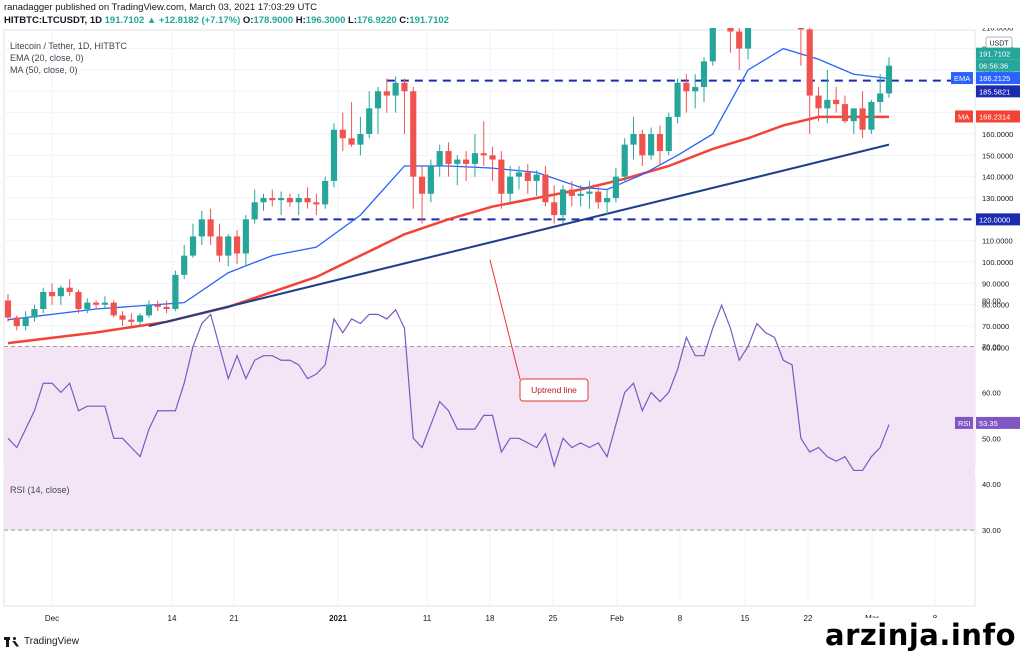 Image resolution: width=1024 pixels, height=652 pixels. Describe the element at coordinates (997, 198) in the screenshot. I see `price-tick-label: 130.0000` at that location.